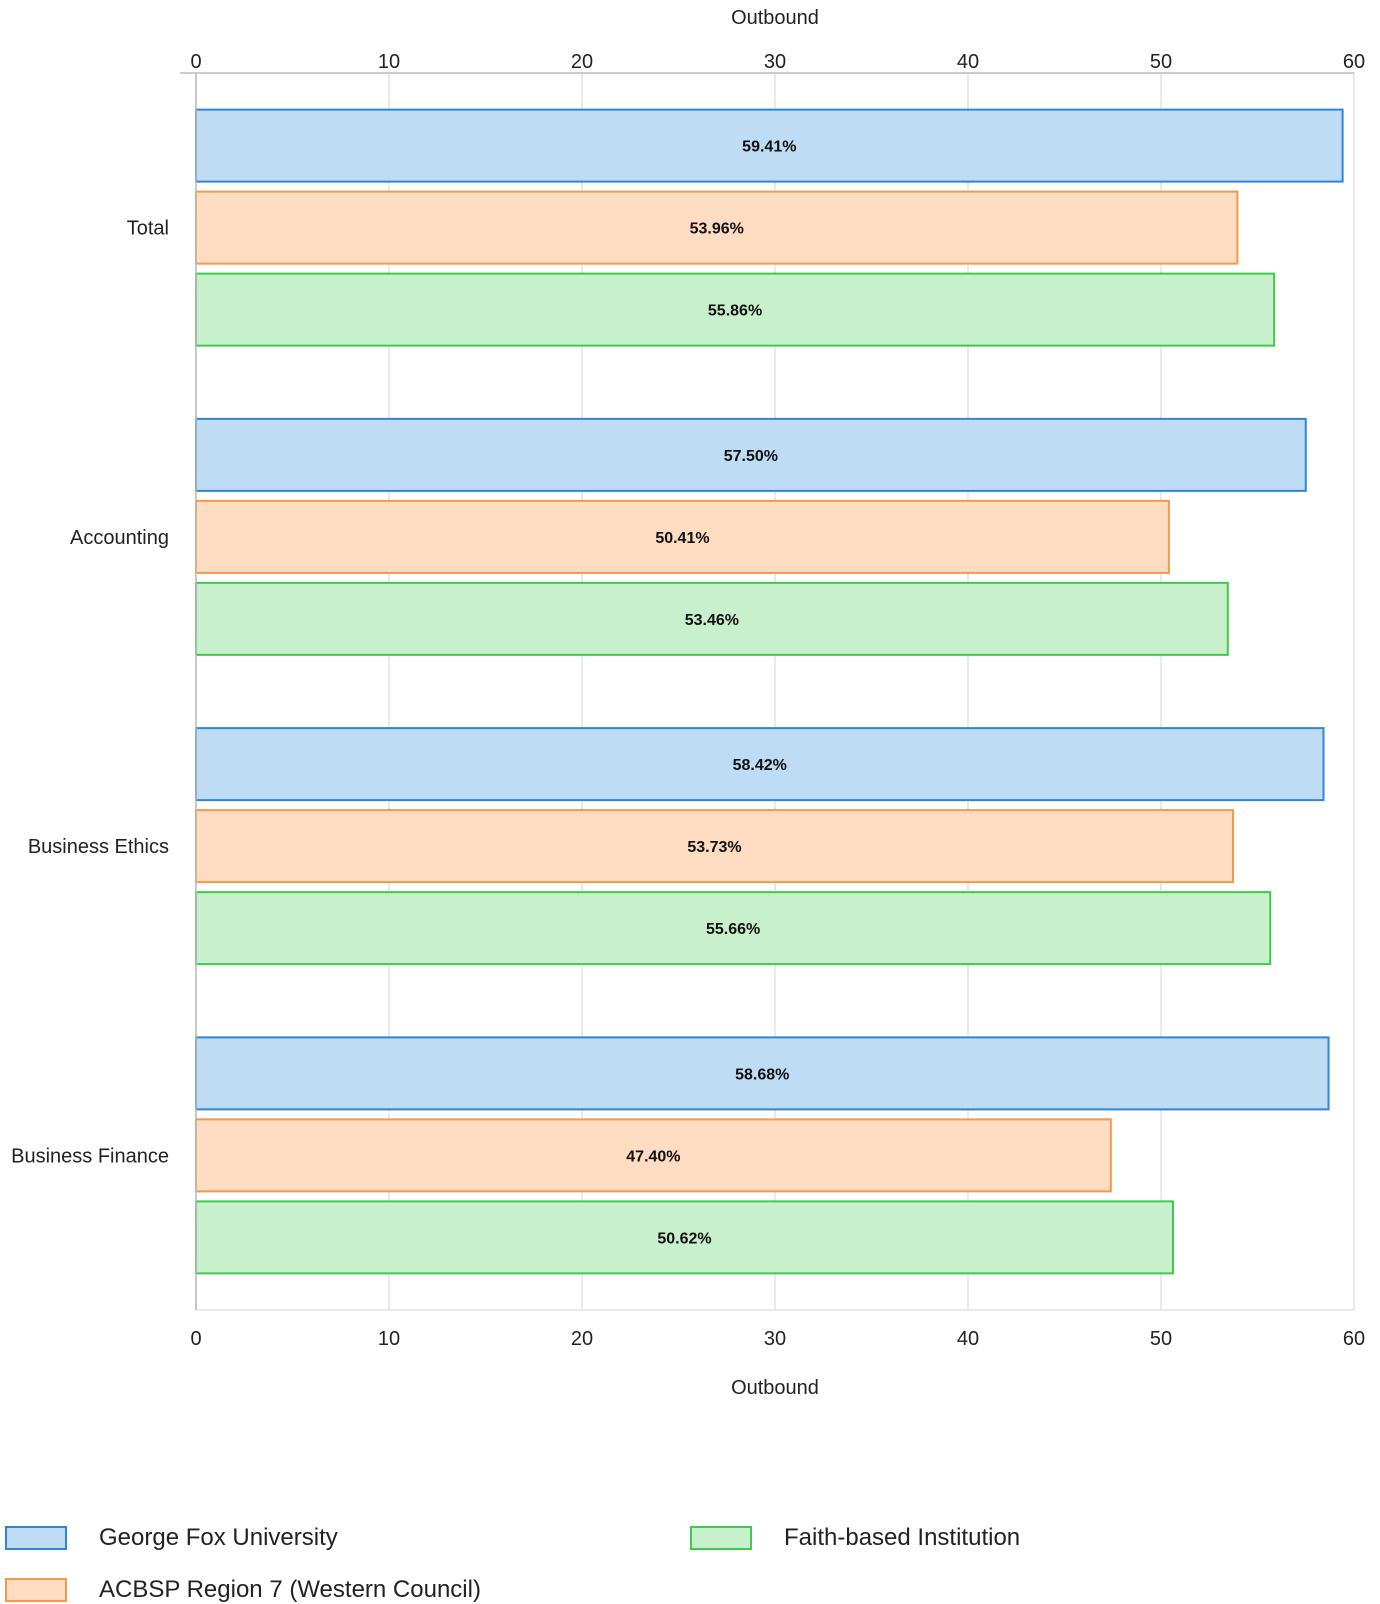  Describe the element at coordinates (389, 1339) in the screenshot. I see `x-tick-label-bottom: 10` at that location.